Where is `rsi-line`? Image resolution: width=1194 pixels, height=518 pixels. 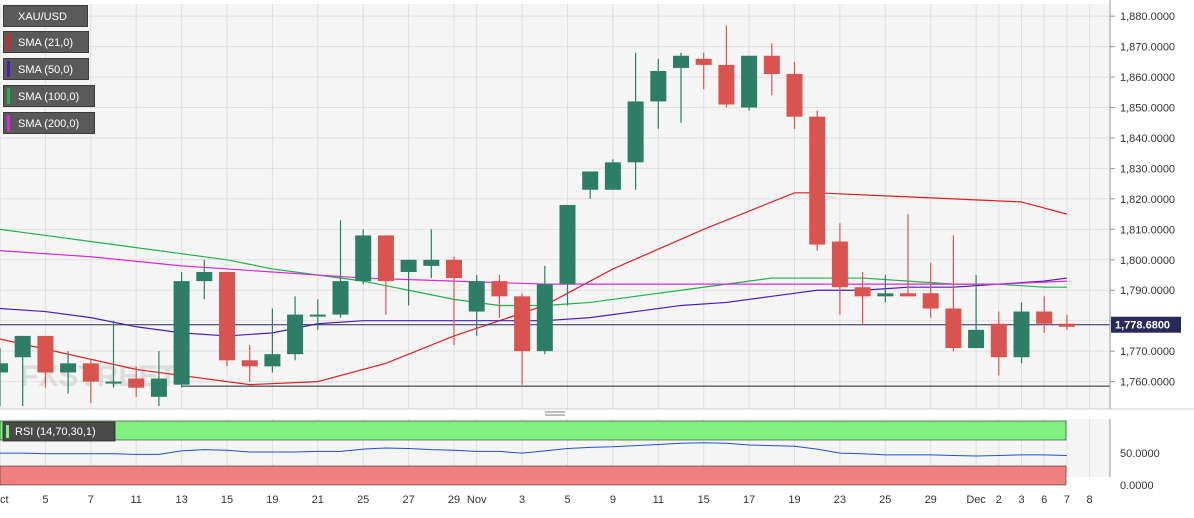 rsi-line is located at coordinates (533, 449).